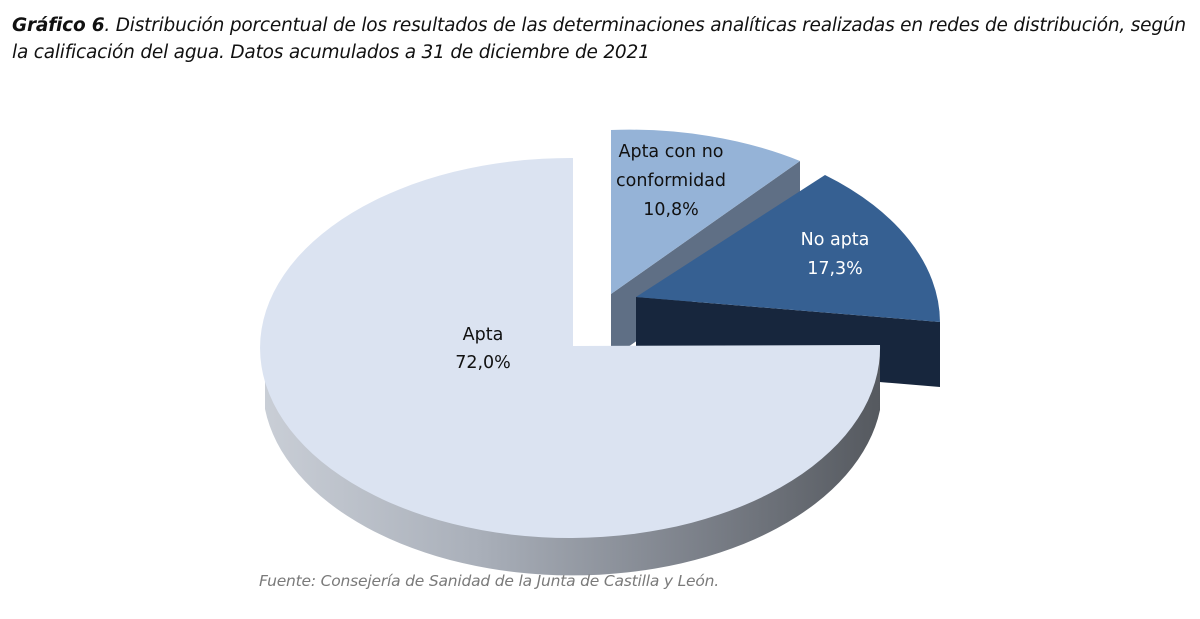 The height and width of the screenshot is (619, 1200). What do you see at coordinates (670, 152) in the screenshot?
I see `label-apta-nc-line1: Apta con no` at bounding box center [670, 152].